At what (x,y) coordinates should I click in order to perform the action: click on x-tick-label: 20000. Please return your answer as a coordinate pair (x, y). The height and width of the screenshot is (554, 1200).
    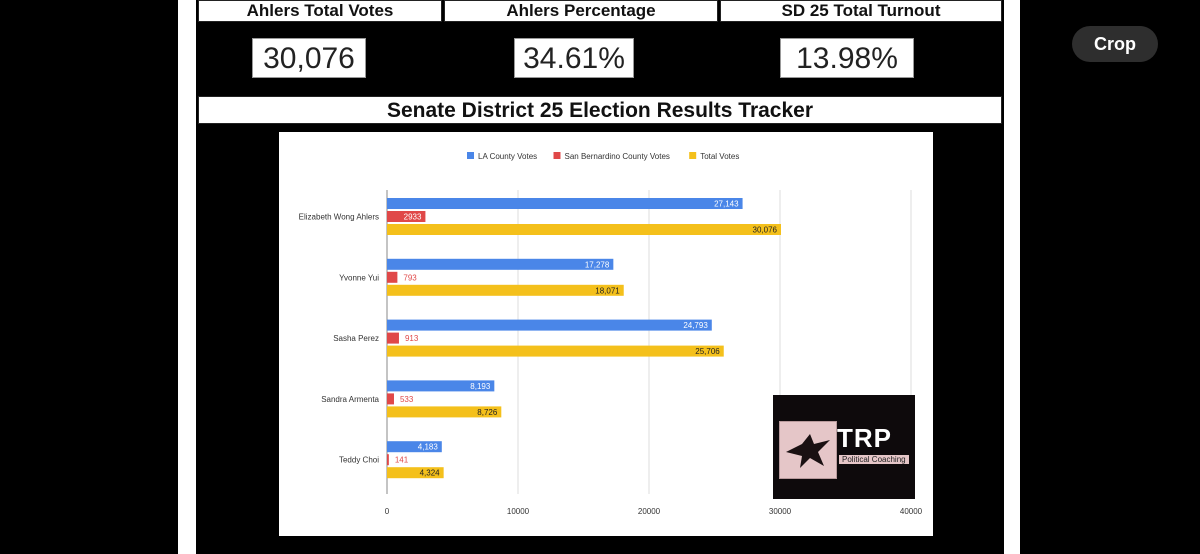
    Looking at the image, I should click on (649, 511).